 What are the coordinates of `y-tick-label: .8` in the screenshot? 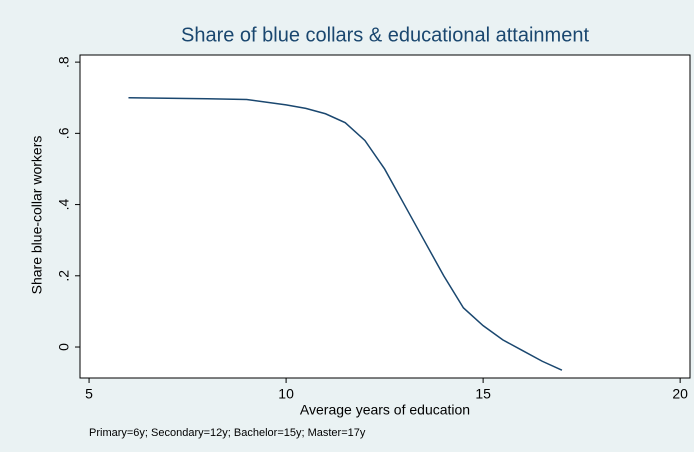 It's located at (64, 62).